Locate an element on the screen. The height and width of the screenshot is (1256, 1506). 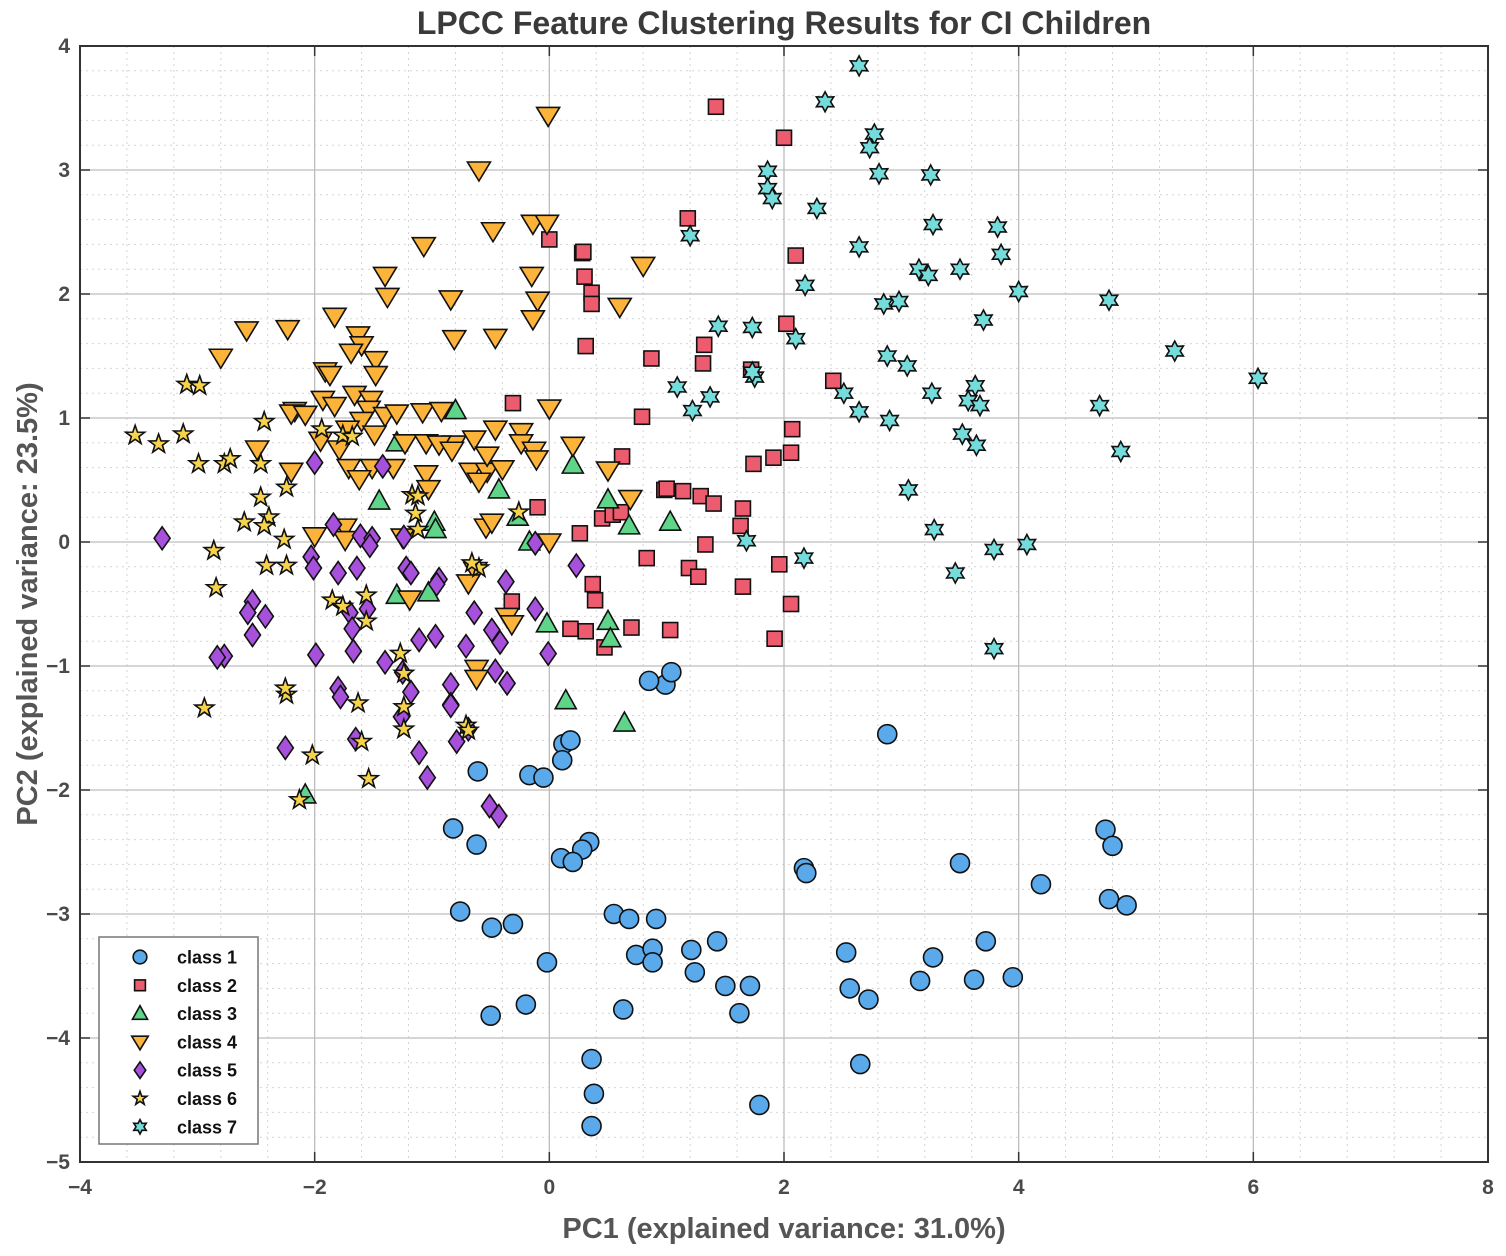
legend-label: class 6 is located at coordinates (207, 1099).